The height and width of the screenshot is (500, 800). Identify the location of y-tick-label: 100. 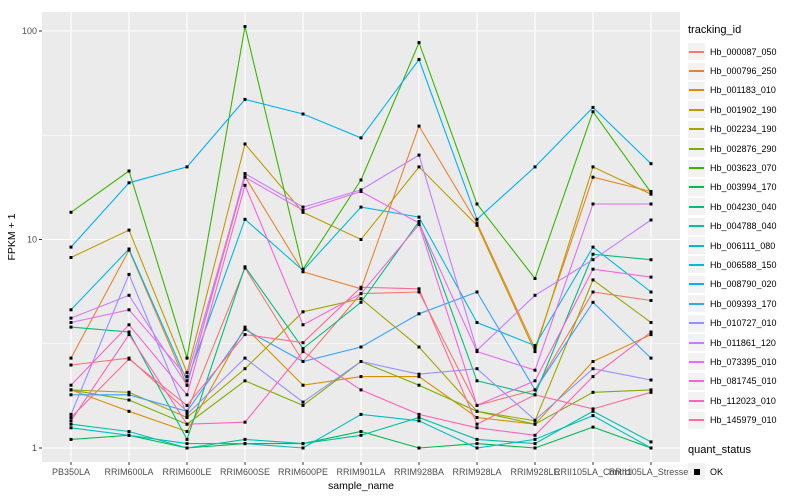
(29, 31).